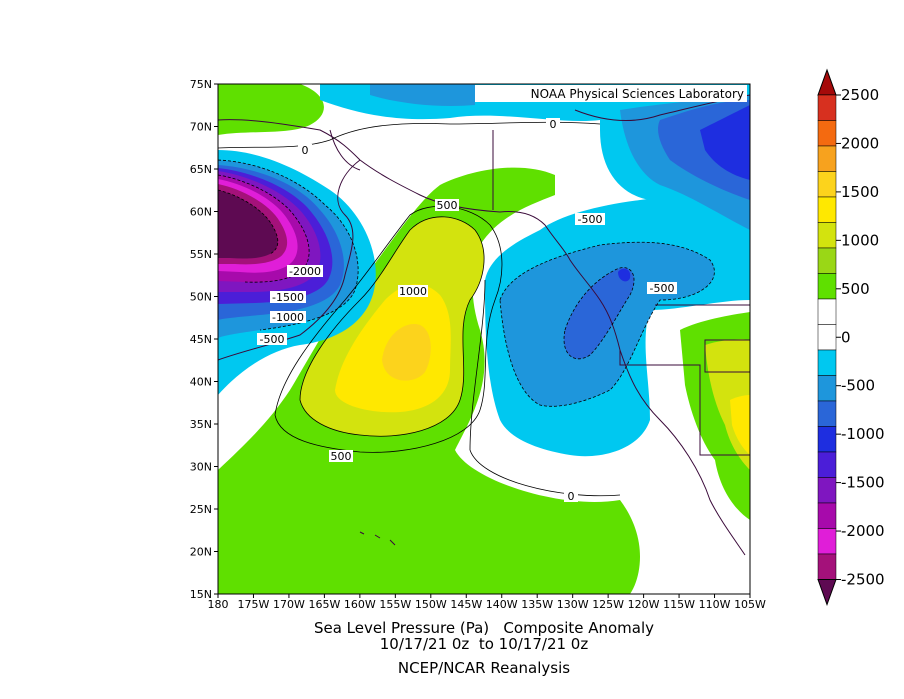 The image size is (904, 699). I want to click on lat-tick-label: 20N, so click(201, 552).